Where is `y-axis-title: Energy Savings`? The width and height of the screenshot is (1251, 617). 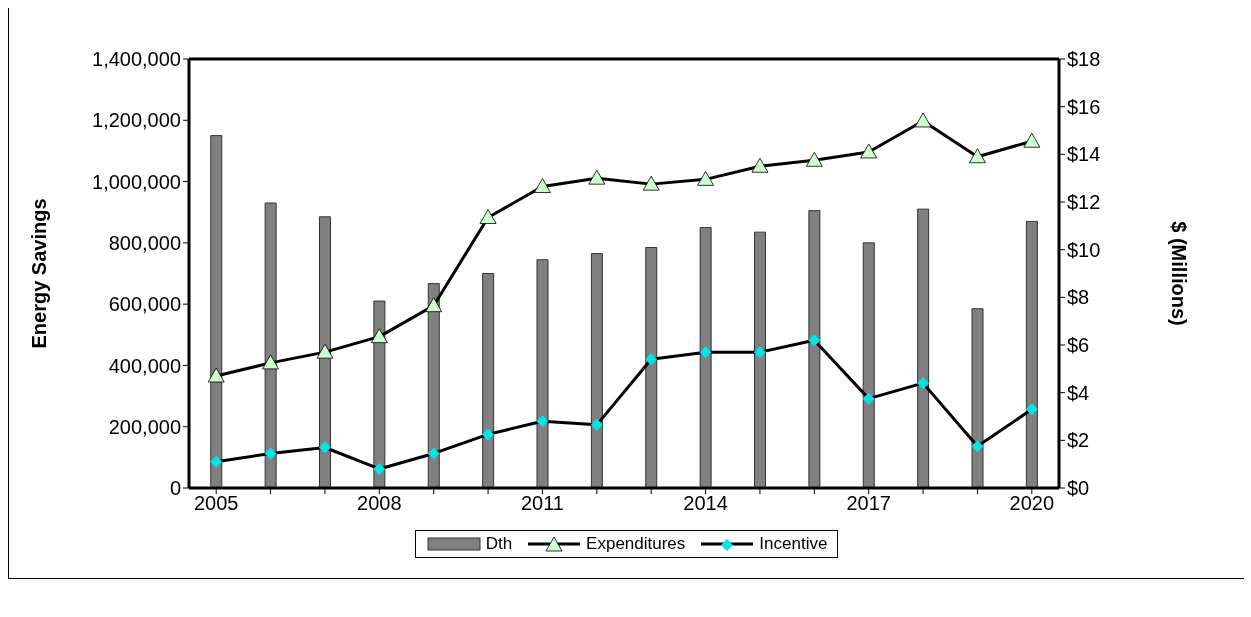 y-axis-title: Energy Savings is located at coordinates (39, 273).